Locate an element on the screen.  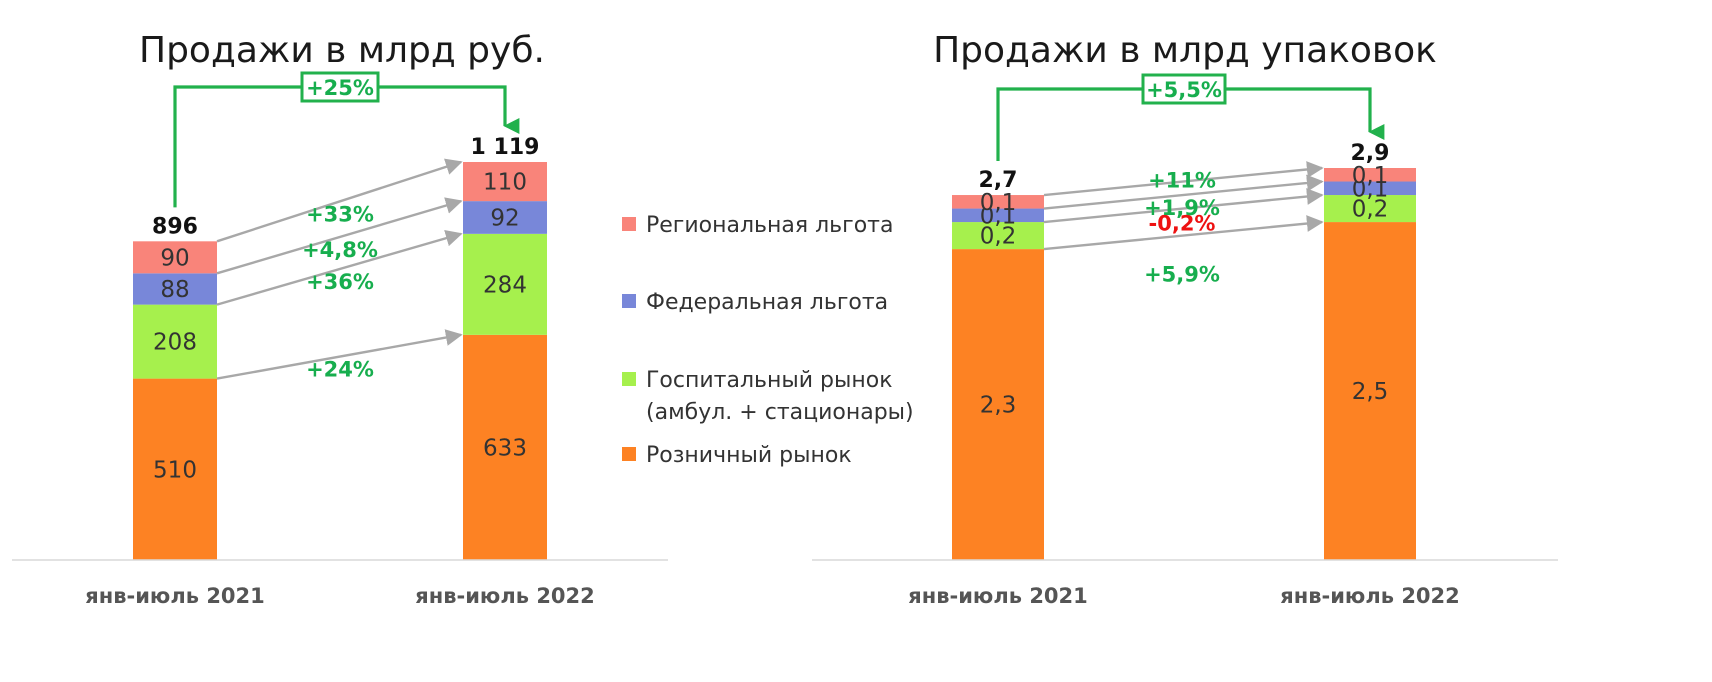
total-label-2: 2,9 is located at coordinates (1370, 153).